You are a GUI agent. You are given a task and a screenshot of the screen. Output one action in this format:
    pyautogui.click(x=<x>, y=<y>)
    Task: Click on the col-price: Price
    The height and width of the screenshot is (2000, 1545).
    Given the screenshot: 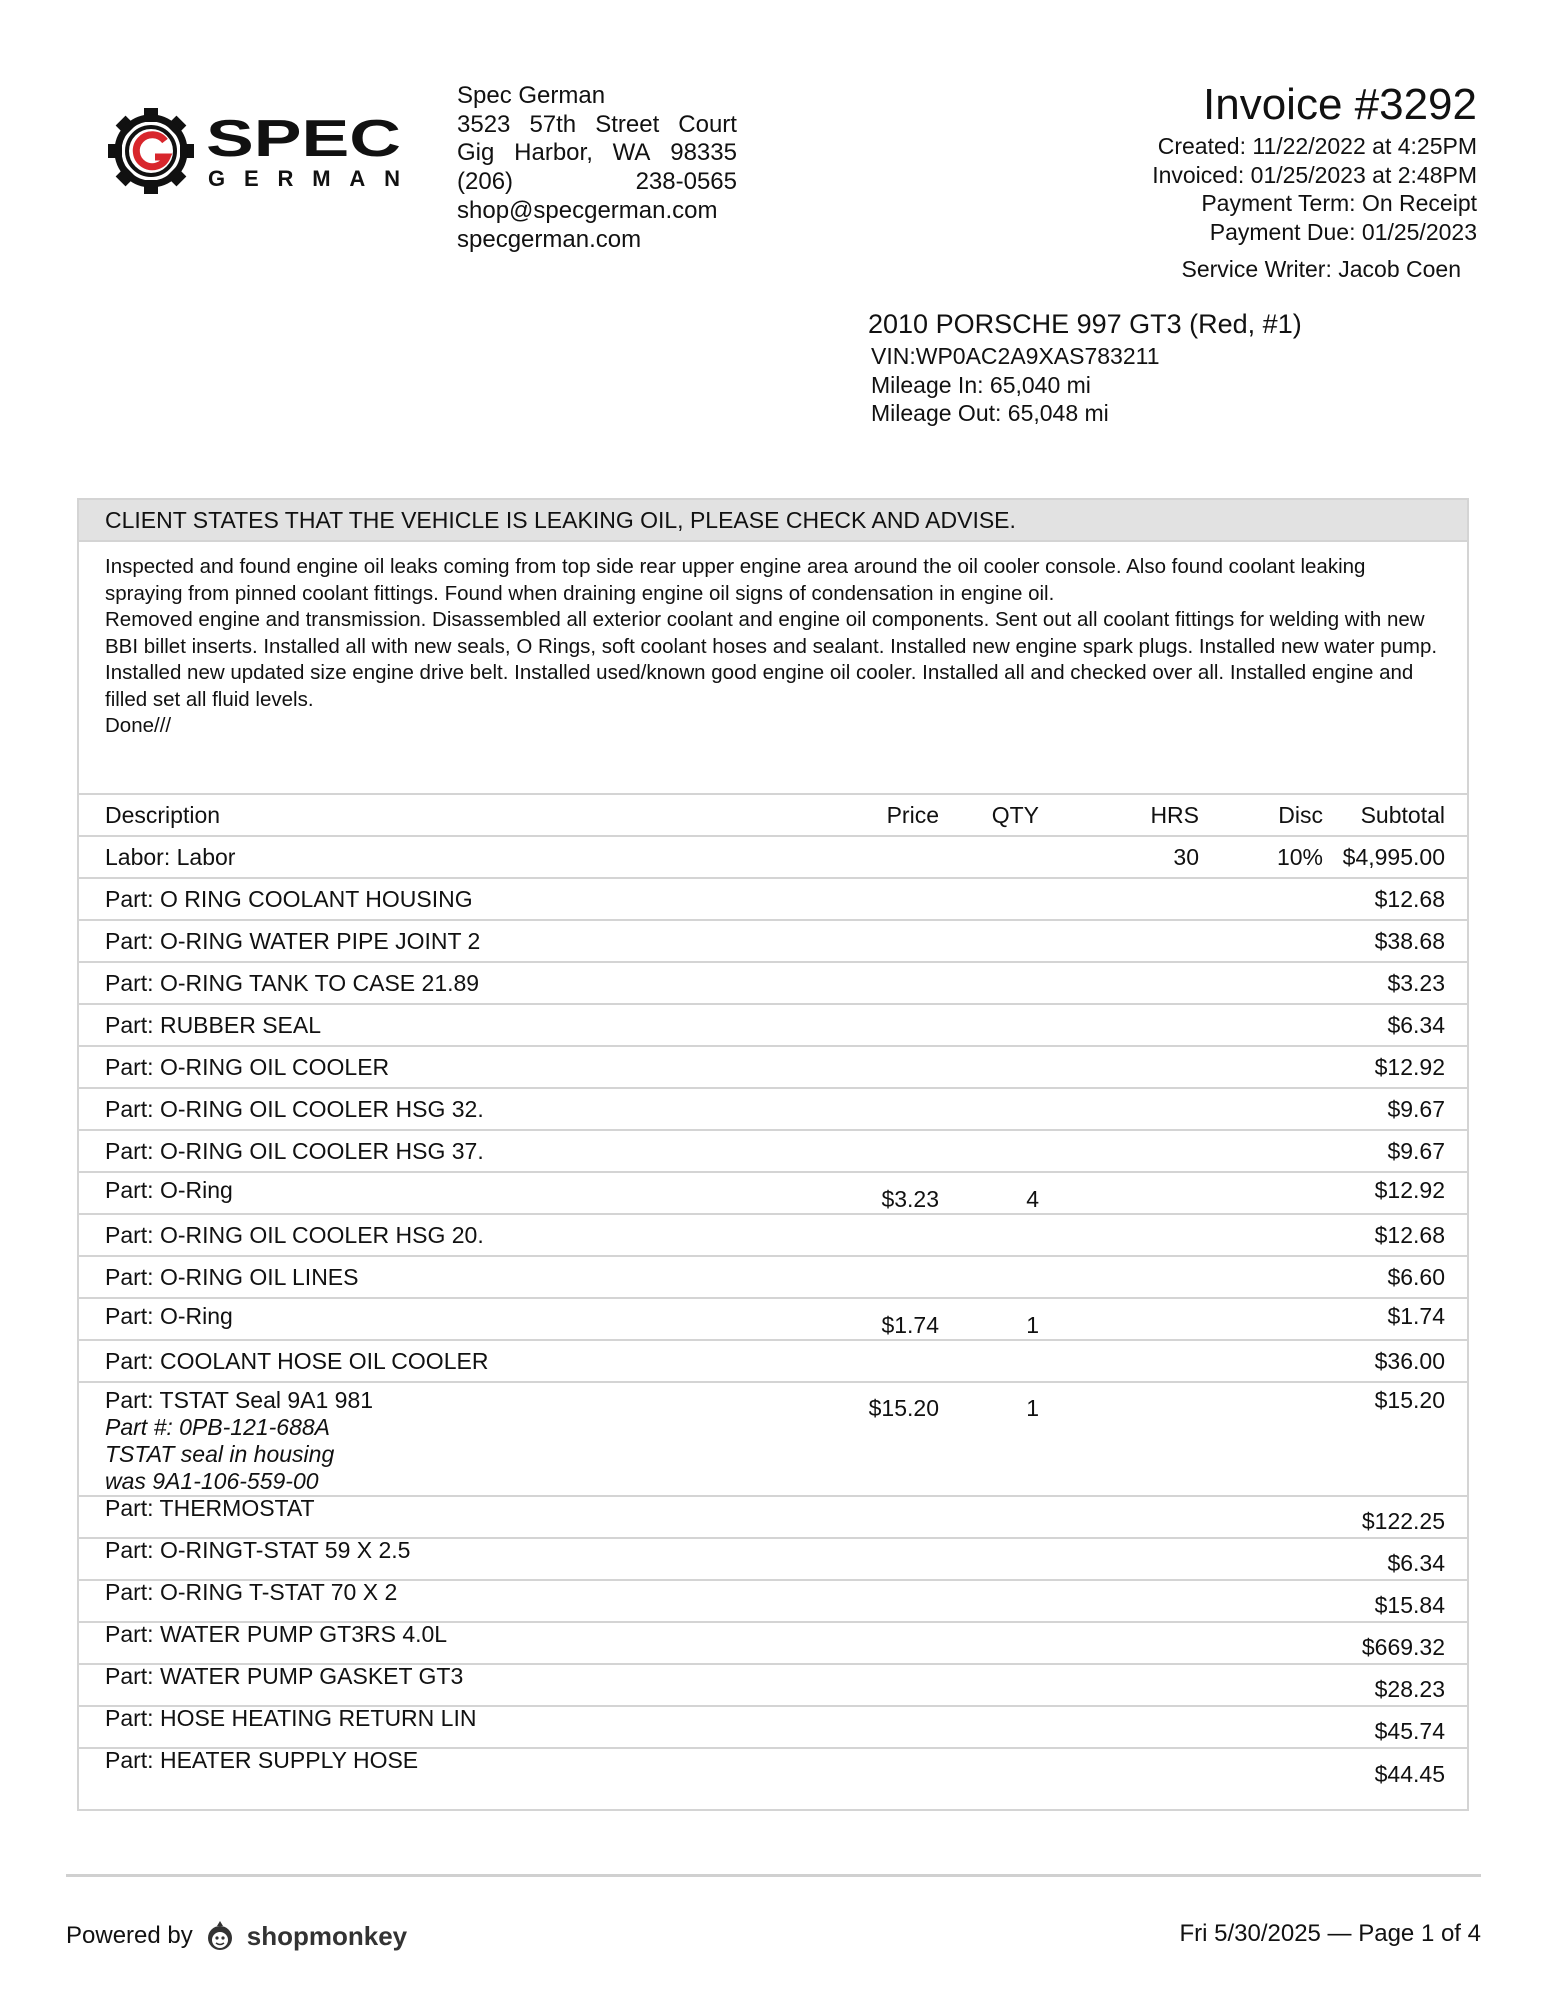 What is the action you would take?
    pyautogui.click(x=879, y=814)
    